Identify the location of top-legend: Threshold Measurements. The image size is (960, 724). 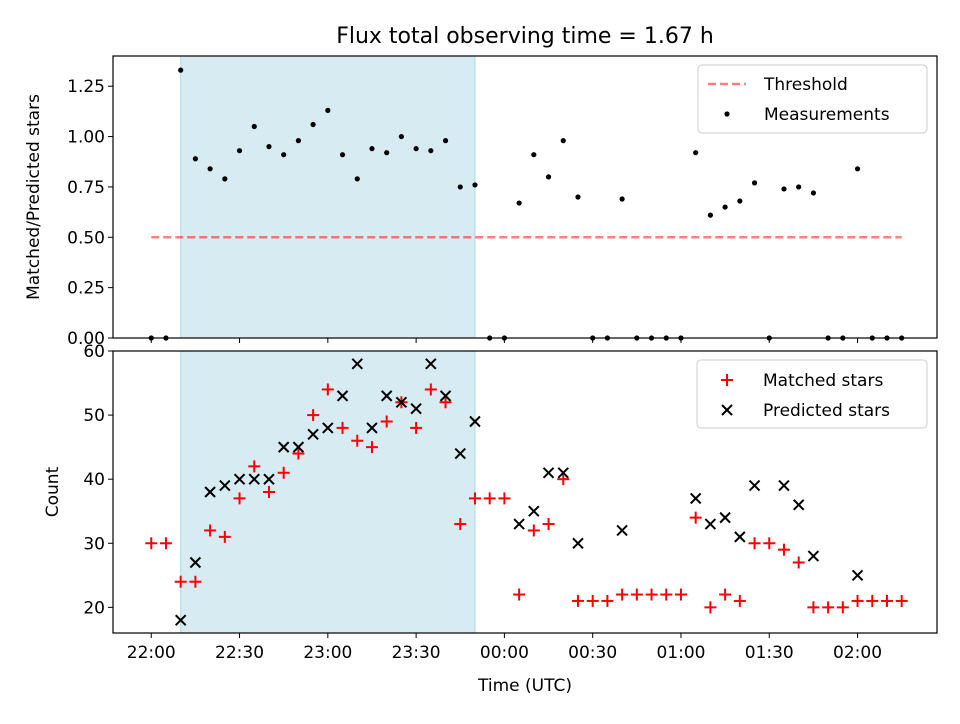
(812, 99).